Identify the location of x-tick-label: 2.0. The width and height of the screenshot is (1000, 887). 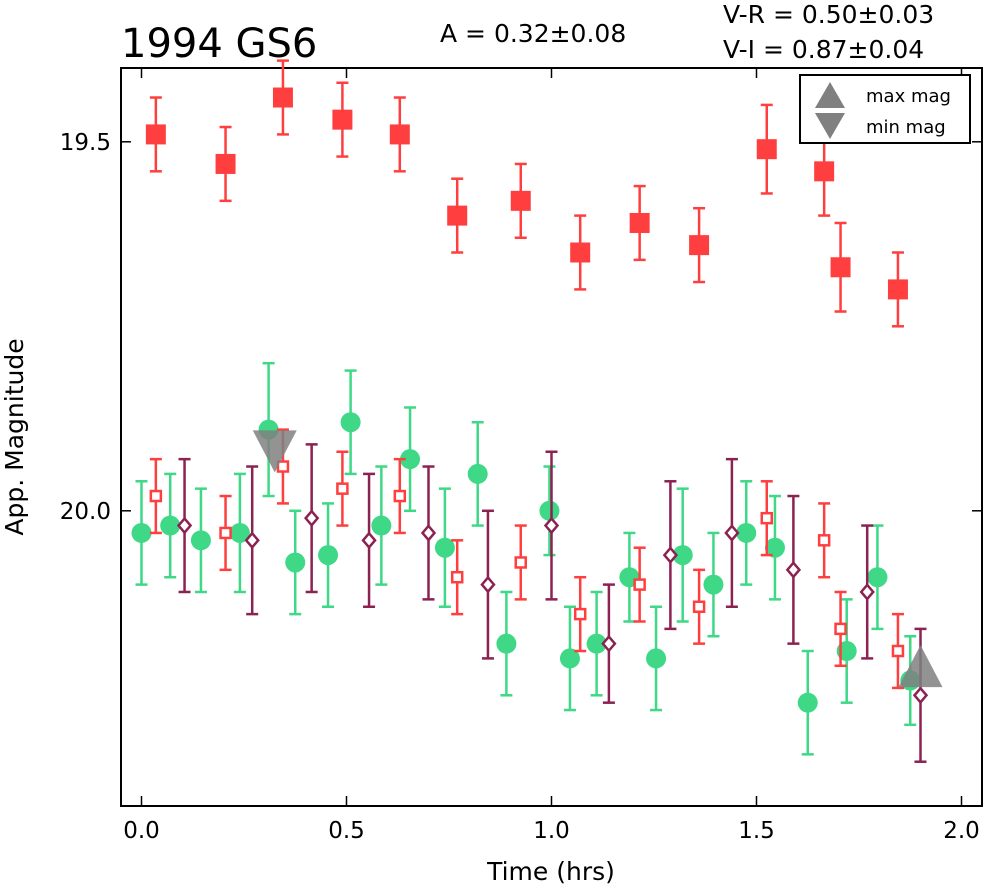
(961, 831).